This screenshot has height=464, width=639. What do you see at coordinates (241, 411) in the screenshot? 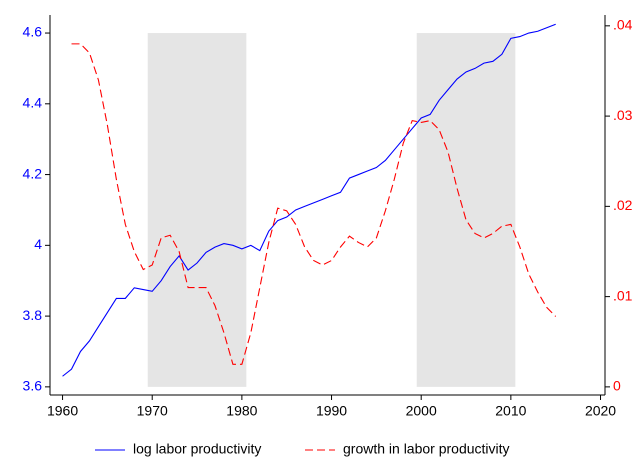
I see `x-tick-label: 1980` at bounding box center [241, 411].